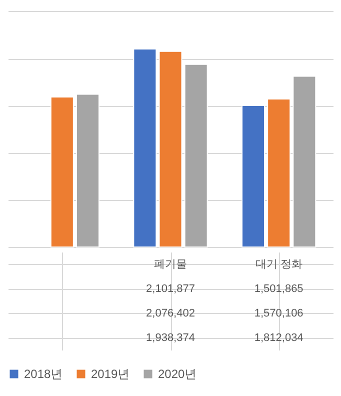 The width and height of the screenshot is (341, 396). I want to click on data-label: 1,938,374, so click(170, 338).